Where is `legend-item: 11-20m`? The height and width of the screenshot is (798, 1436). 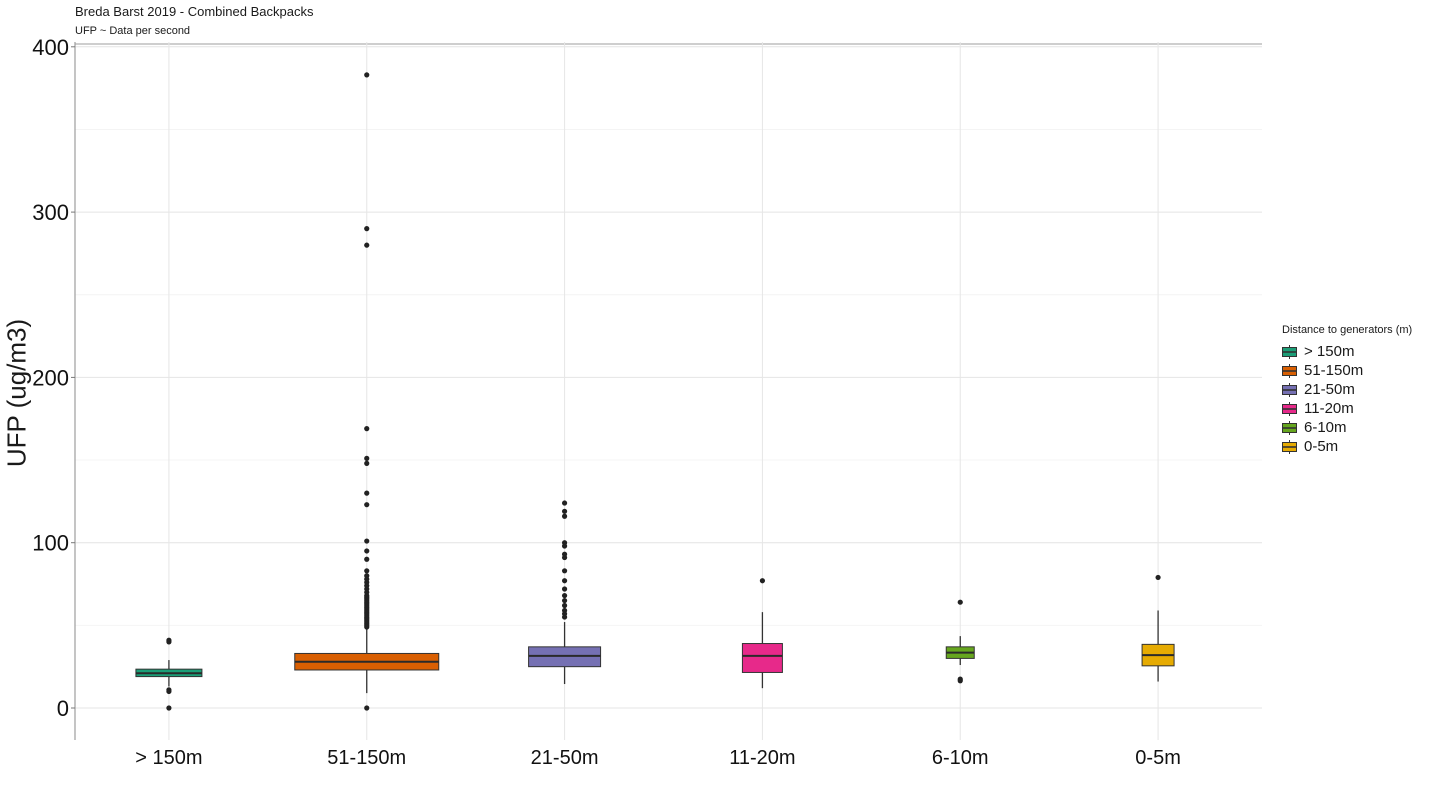
legend-item: 11-20m is located at coordinates (1347, 408).